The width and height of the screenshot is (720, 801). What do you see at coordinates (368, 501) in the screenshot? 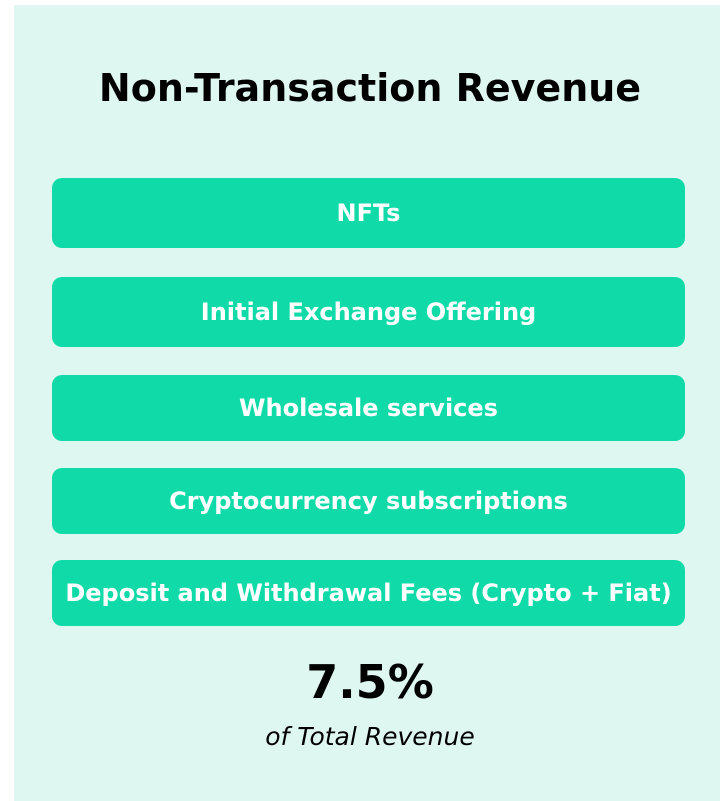
I see `revenue-item: Cryptocurrency subscriptions` at bounding box center [368, 501].